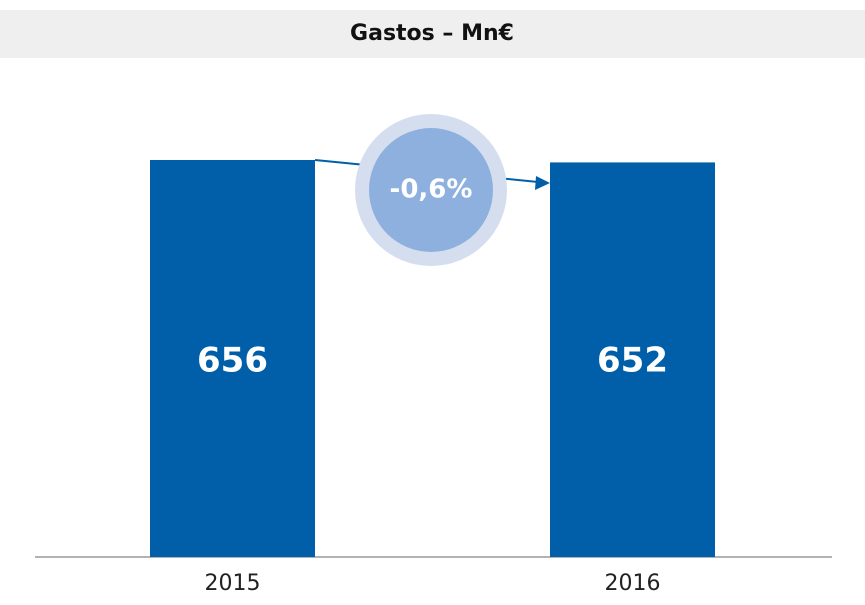 This screenshot has height=605, width=865. Describe the element at coordinates (542, 183) in the screenshot. I see `arrow-head` at that location.